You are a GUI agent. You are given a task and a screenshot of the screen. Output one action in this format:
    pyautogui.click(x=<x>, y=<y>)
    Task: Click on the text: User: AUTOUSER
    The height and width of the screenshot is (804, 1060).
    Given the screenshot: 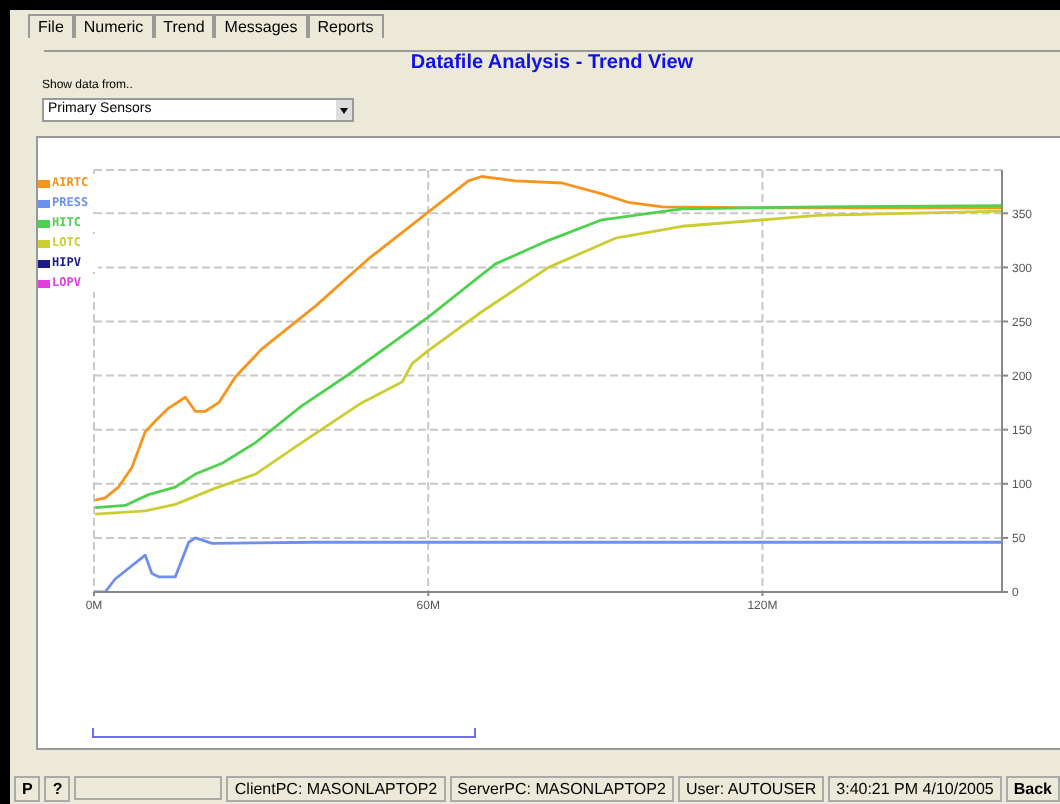 What is the action you would take?
    pyautogui.click(x=751, y=788)
    